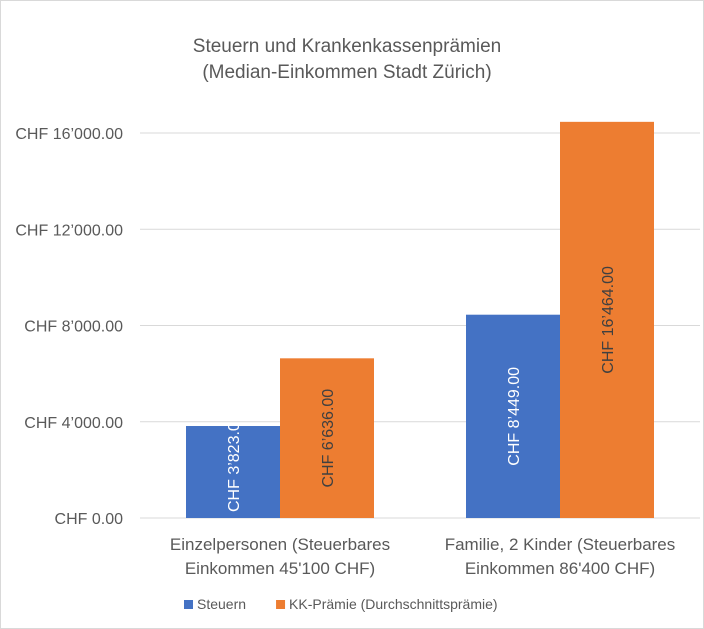  Describe the element at coordinates (73, 327) in the screenshot. I see `y-tick-label: CHF 8’000.00` at that location.